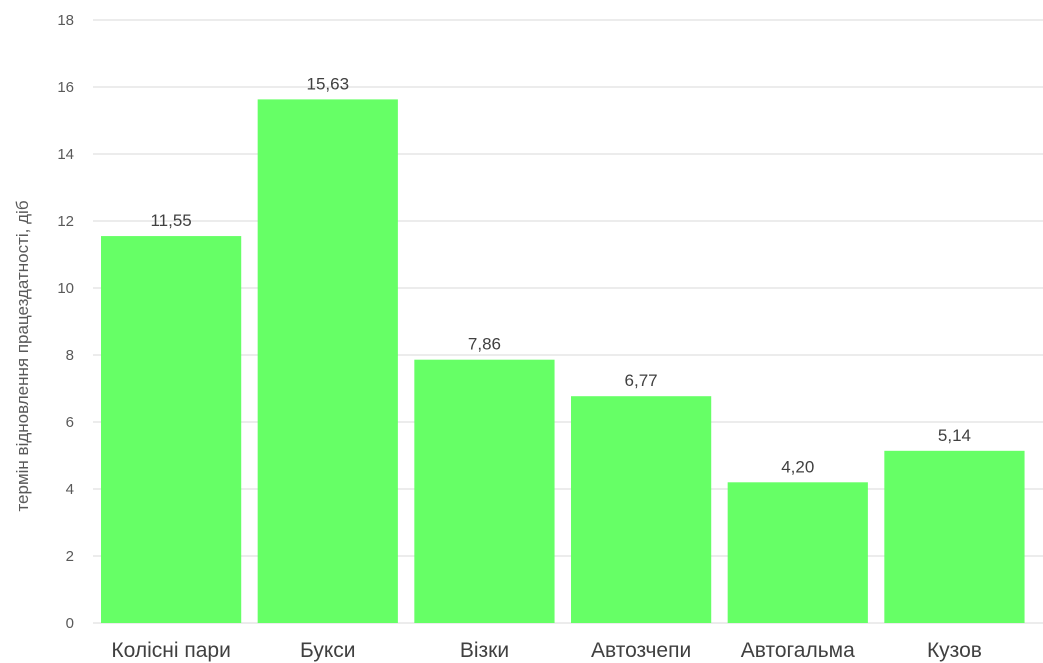 The width and height of the screenshot is (1043, 663). I want to click on y-tick-label: 10, so click(65, 288).